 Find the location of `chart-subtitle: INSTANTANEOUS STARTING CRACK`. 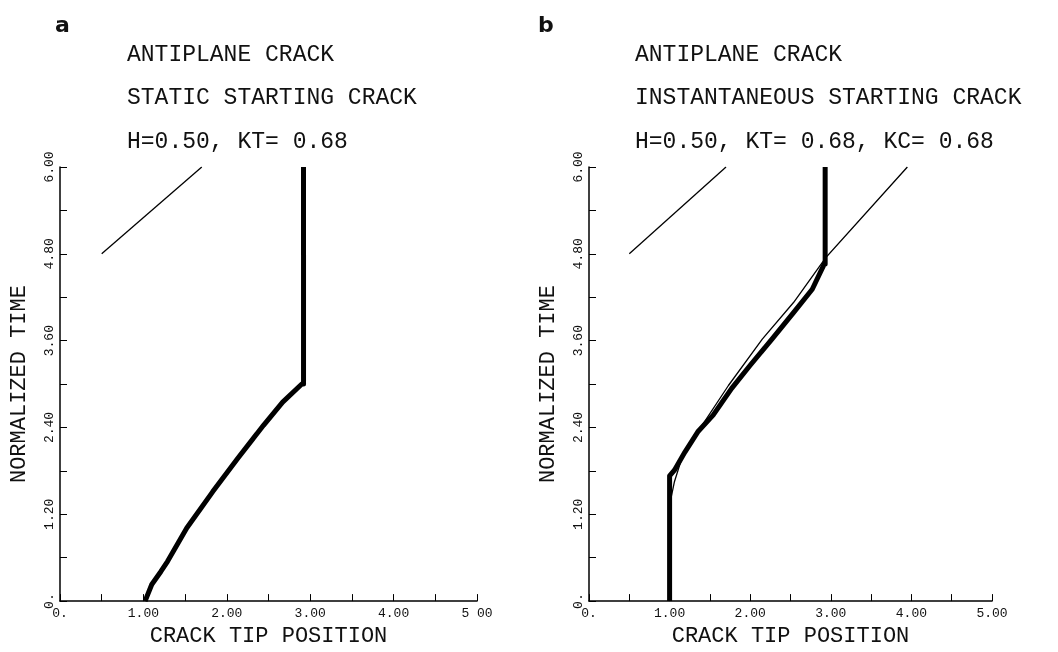

chart-subtitle: INSTANTANEOUS STARTING CRACK is located at coordinates (828, 97).